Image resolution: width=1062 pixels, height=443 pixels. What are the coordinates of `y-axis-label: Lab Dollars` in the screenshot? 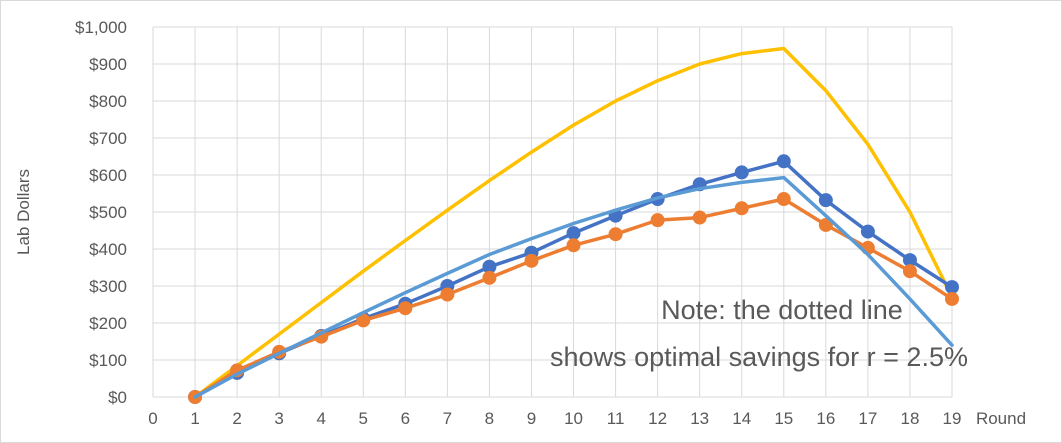 It's located at (23, 212).